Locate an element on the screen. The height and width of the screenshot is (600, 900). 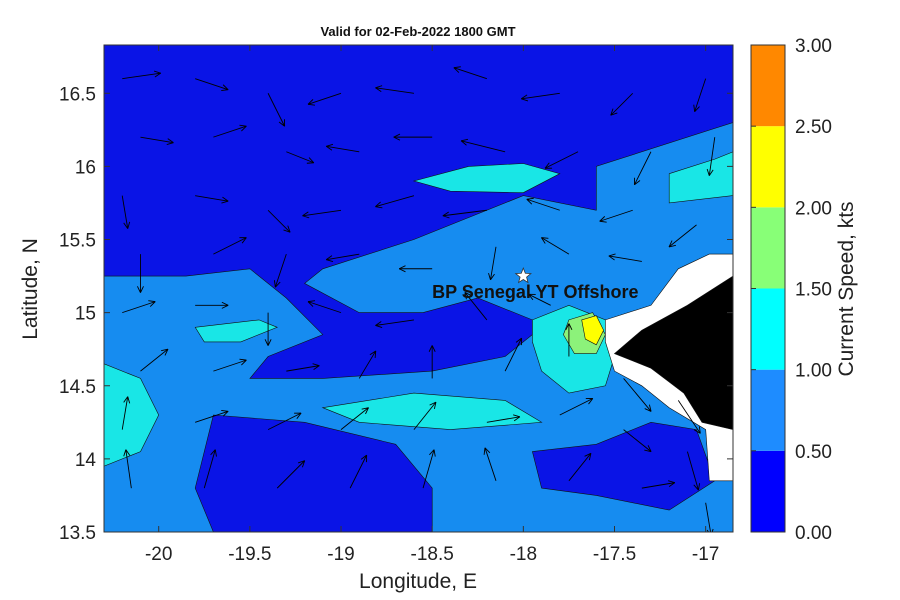
x-tick-label: -18 is located at coordinates (523, 554).